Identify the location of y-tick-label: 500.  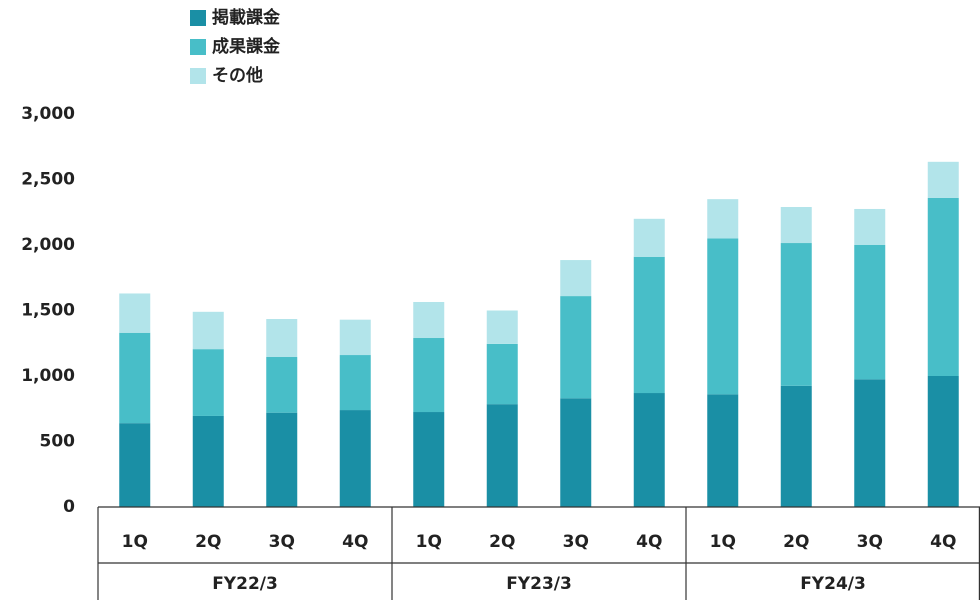
(58, 442).